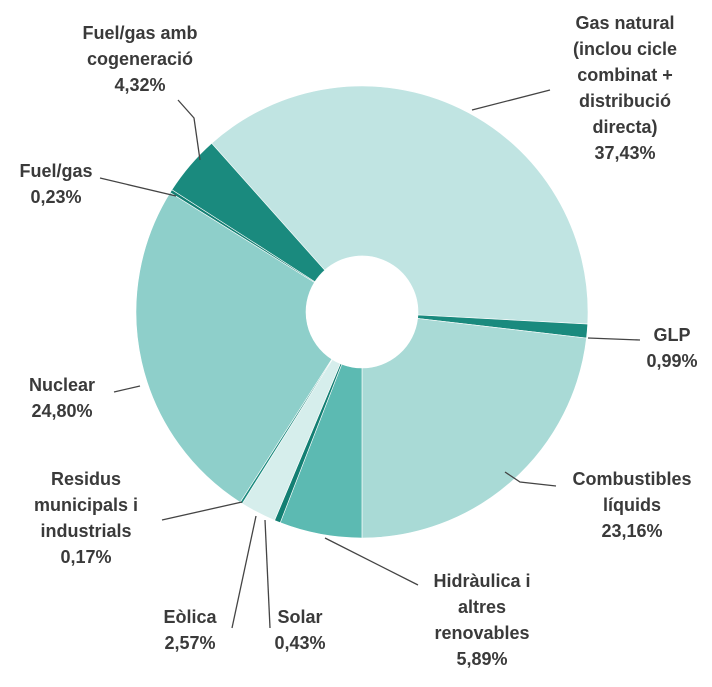 This screenshot has height=687, width=712. I want to click on category-label: GLP, so click(672, 335).